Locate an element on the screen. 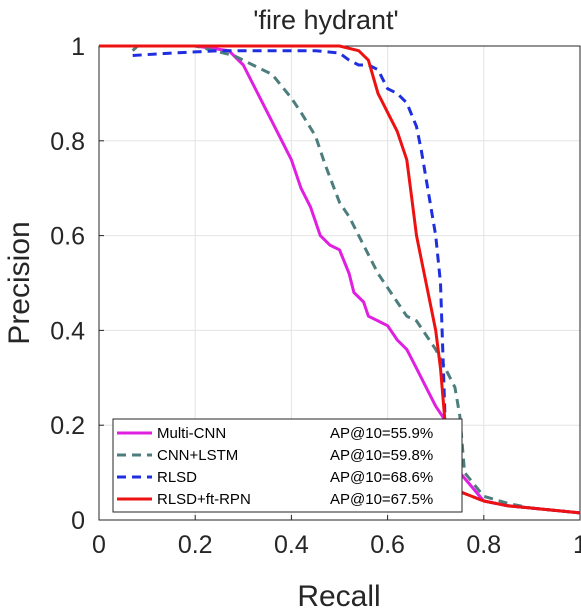 The width and height of the screenshot is (581, 610). legend-label: RLSD is located at coordinates (177, 477).